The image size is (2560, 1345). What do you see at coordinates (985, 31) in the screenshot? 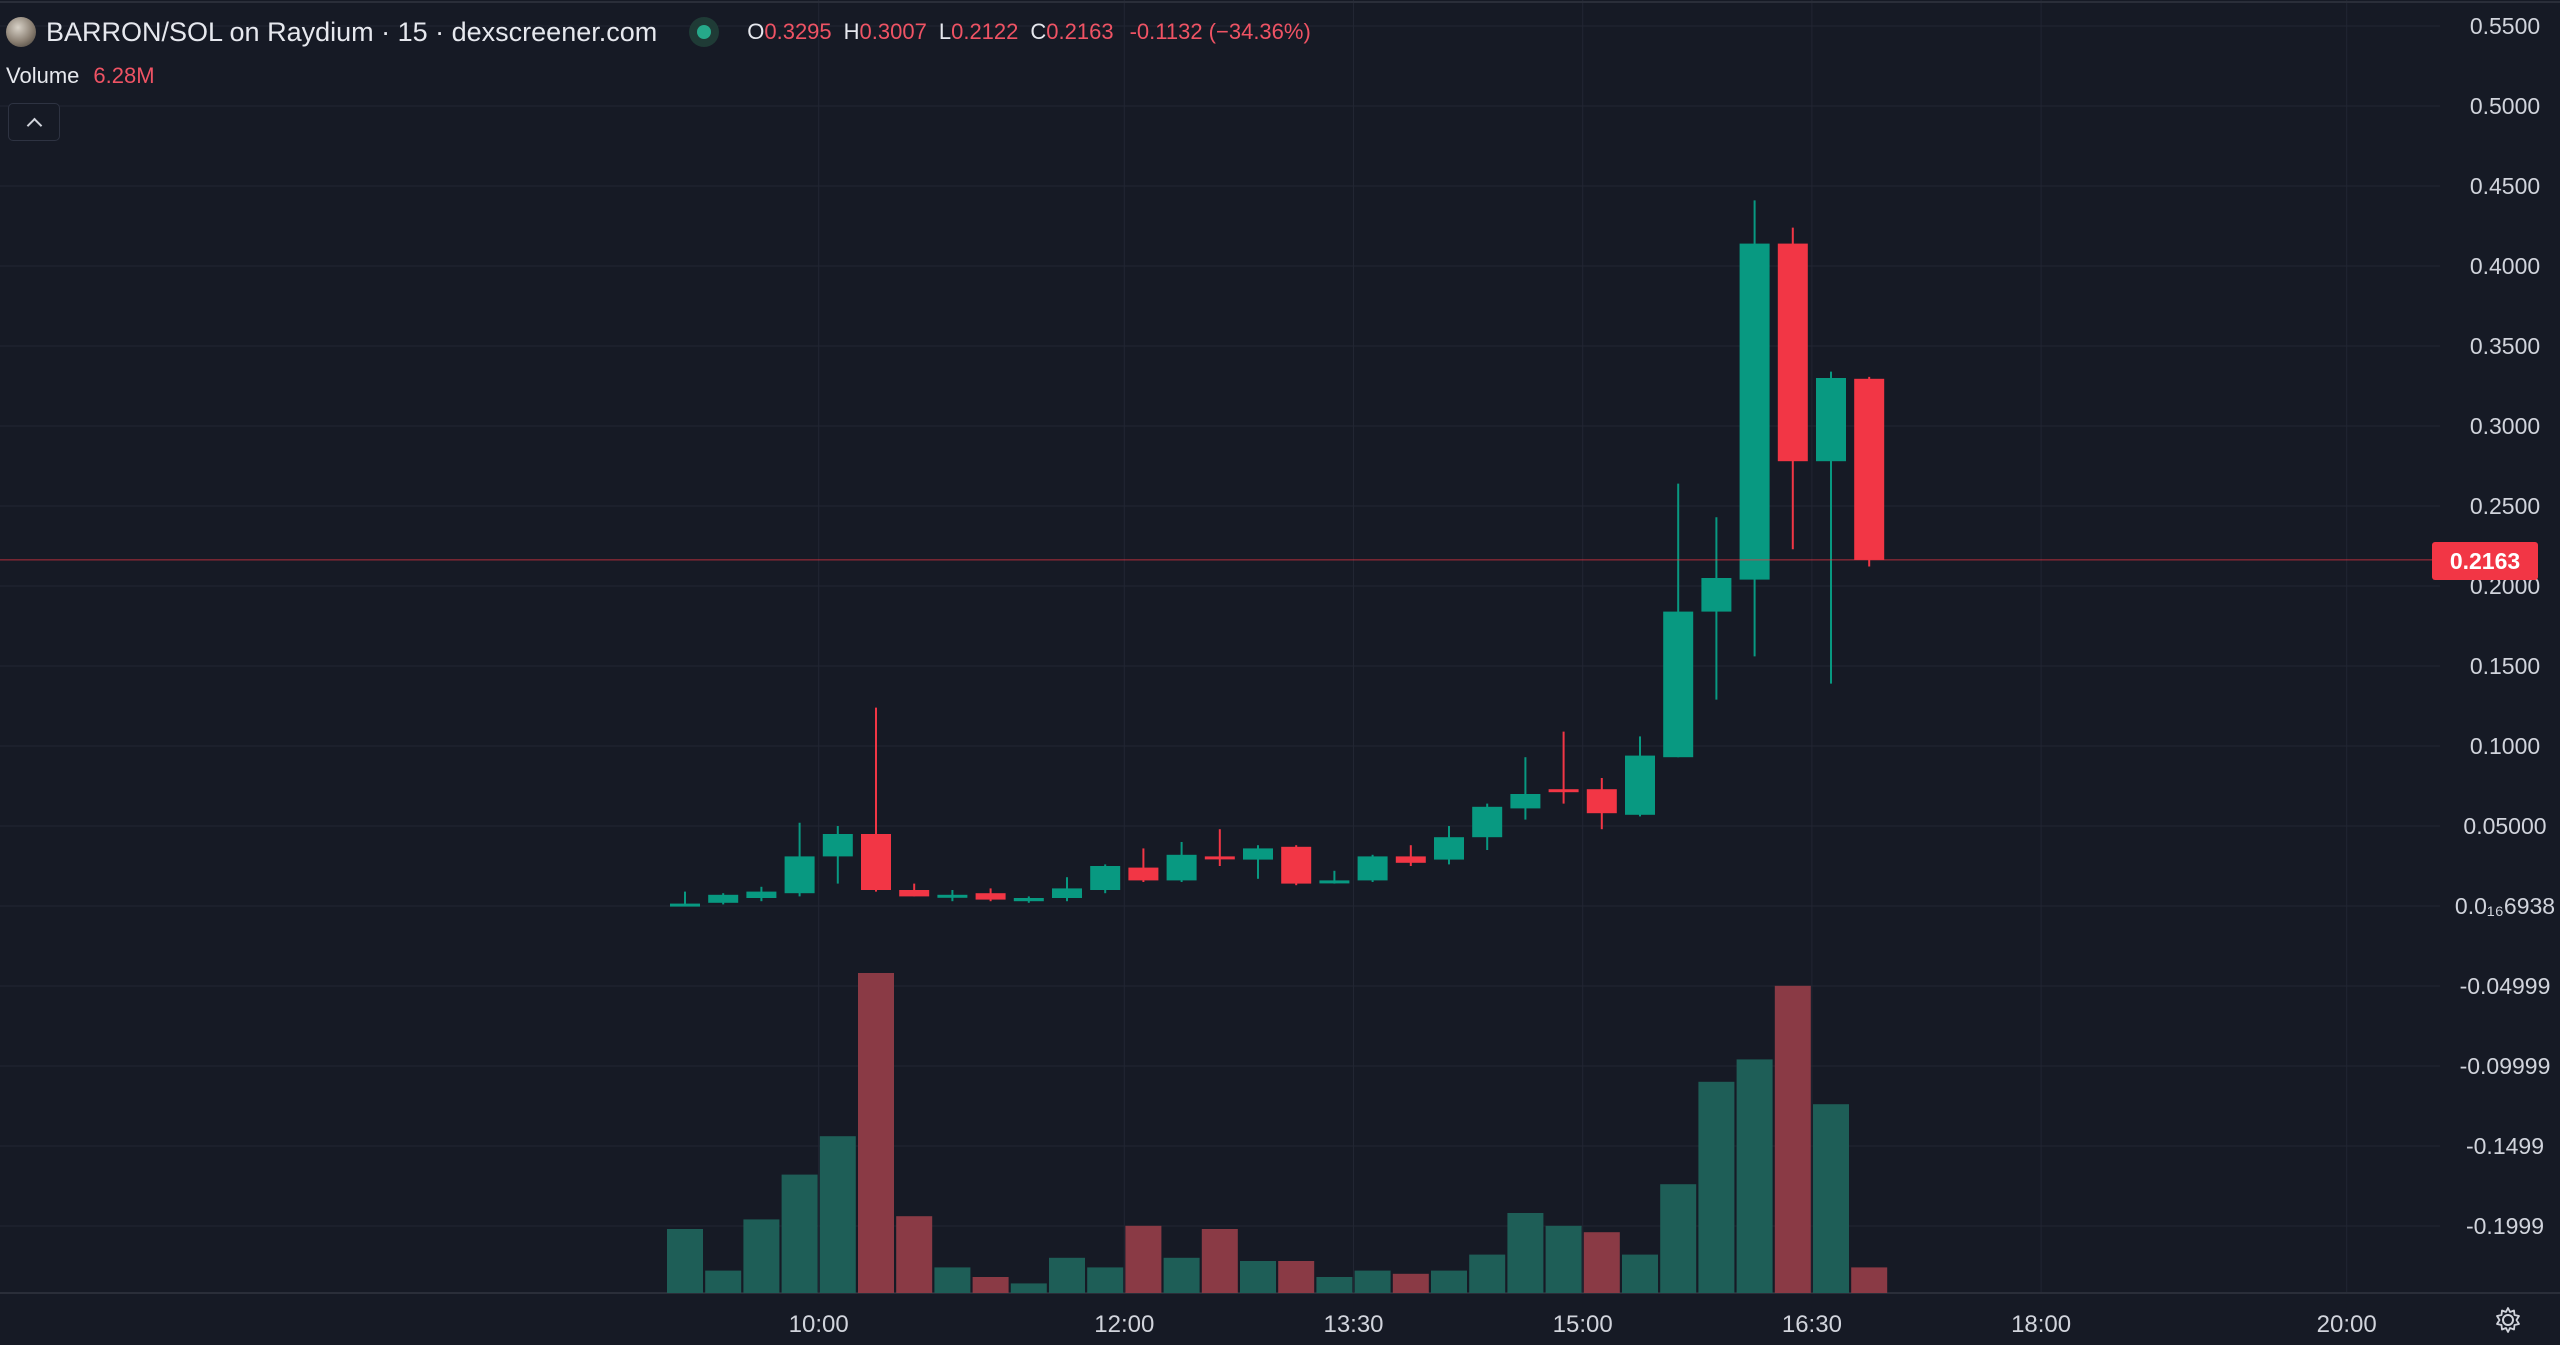
I see `low-value: 0.2122` at bounding box center [985, 31].